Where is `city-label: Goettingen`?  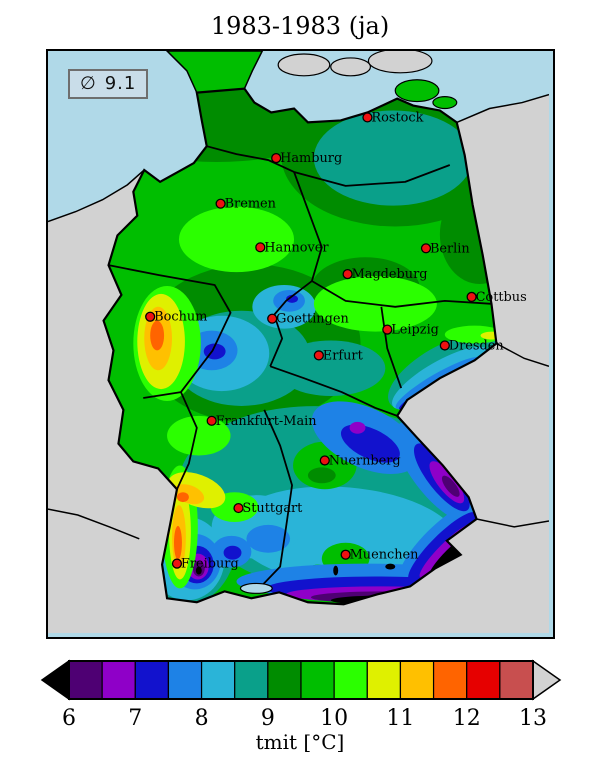
city-label: Goettingen is located at coordinates (312, 319).